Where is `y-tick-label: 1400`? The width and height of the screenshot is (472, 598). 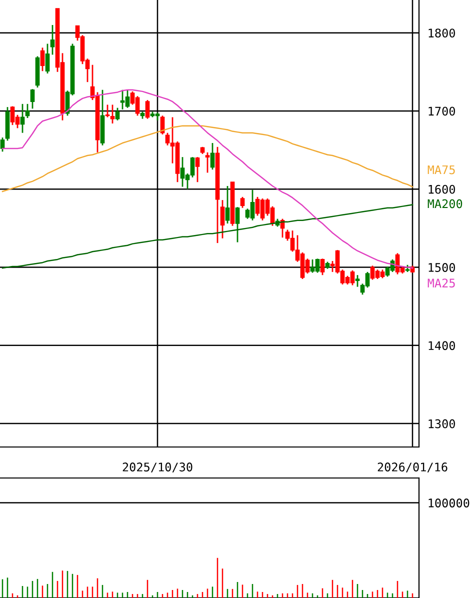
y-tick-label: 1400 is located at coordinates (441, 345).